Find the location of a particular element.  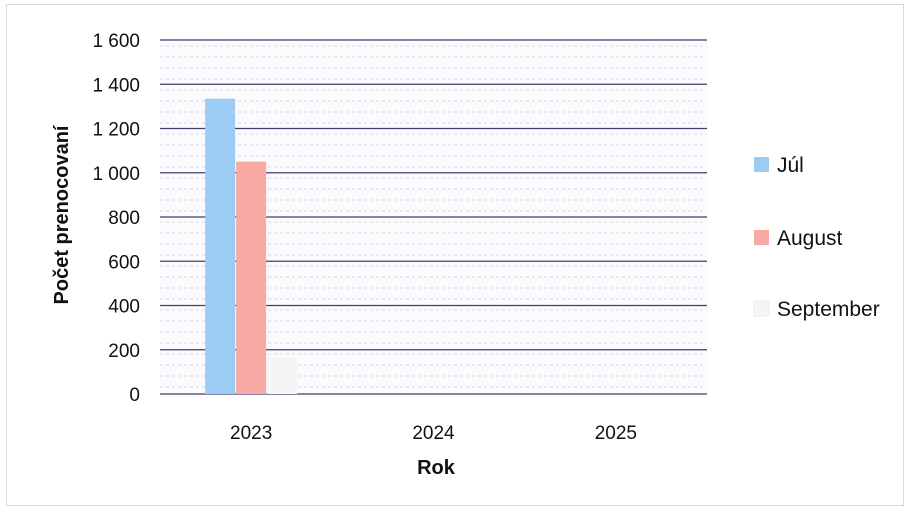

legend-label: September is located at coordinates (828, 309).